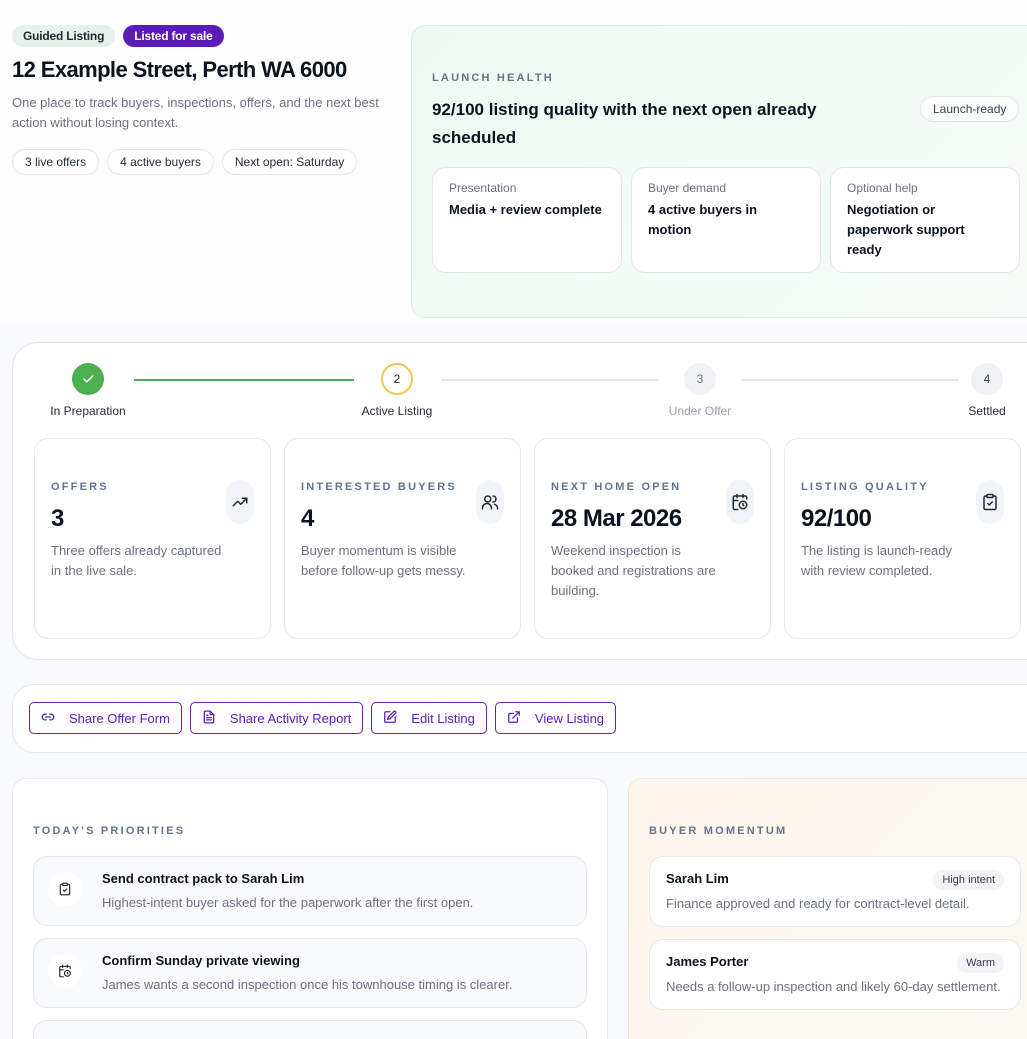 Image resolution: width=1027 pixels, height=1039 pixels. Describe the element at coordinates (703, 219) in the screenshot. I see `mini-card-value: 4 active buyers in motion` at that location.